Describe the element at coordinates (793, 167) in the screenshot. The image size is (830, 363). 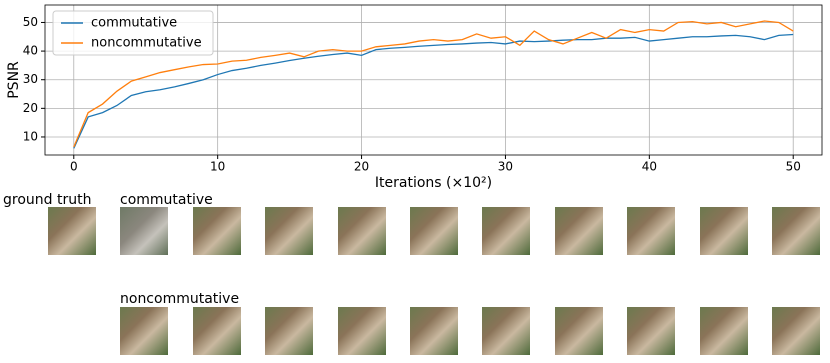
I see `x-tick-label: 50` at that location.